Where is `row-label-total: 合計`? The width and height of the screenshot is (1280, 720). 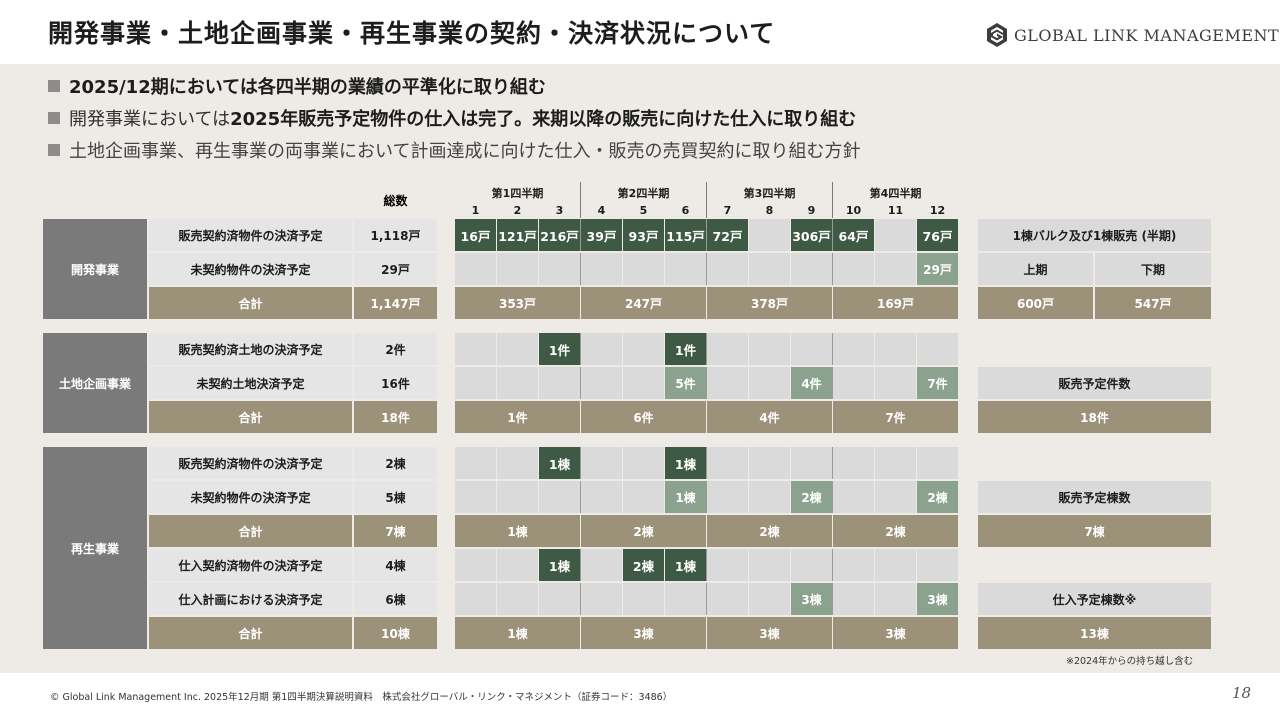
row-label-total: 合計 is located at coordinates (250, 303).